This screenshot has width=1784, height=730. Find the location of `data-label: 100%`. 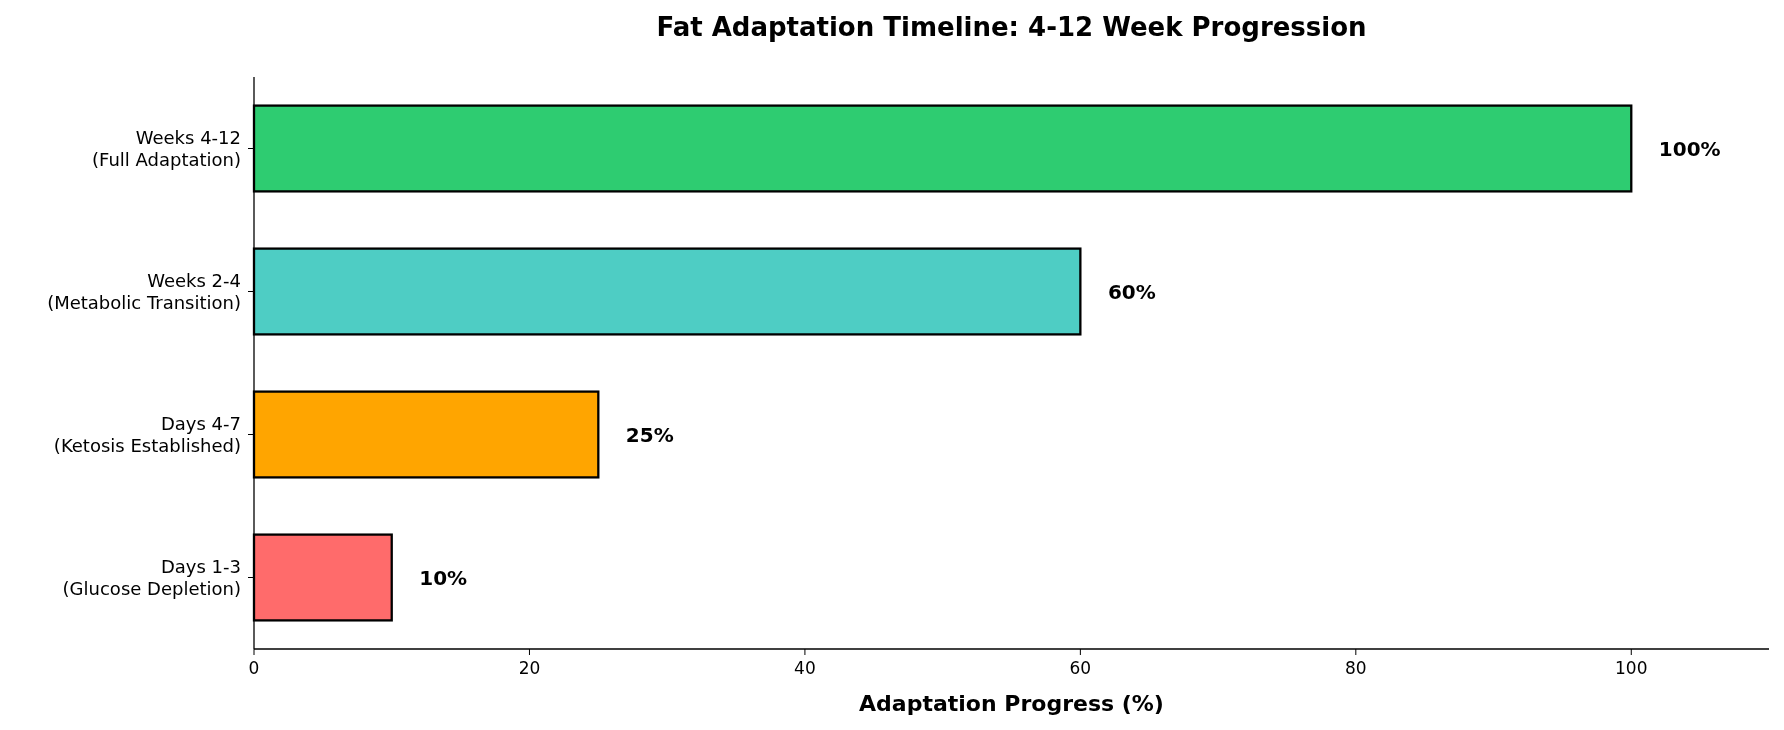

data-label: 100% is located at coordinates (1689, 148).